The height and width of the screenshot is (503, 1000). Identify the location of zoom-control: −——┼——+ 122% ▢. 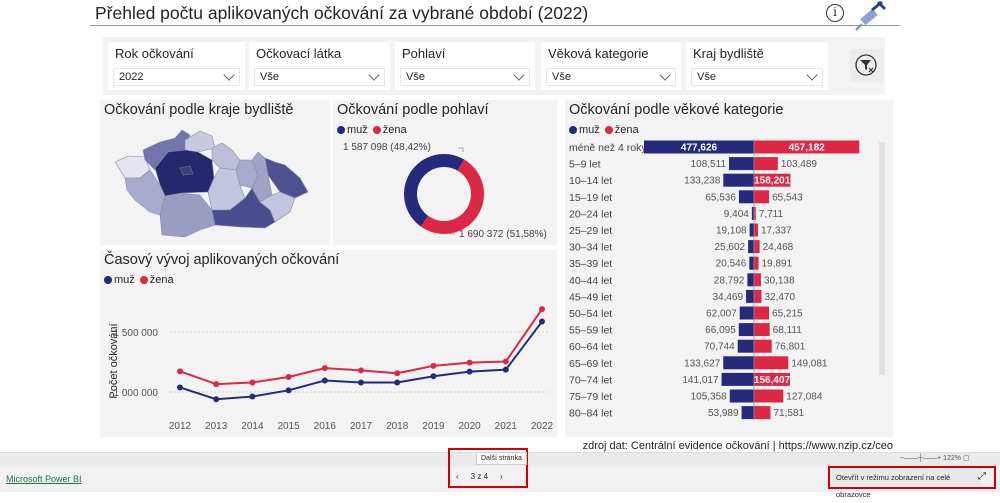
(935, 458).